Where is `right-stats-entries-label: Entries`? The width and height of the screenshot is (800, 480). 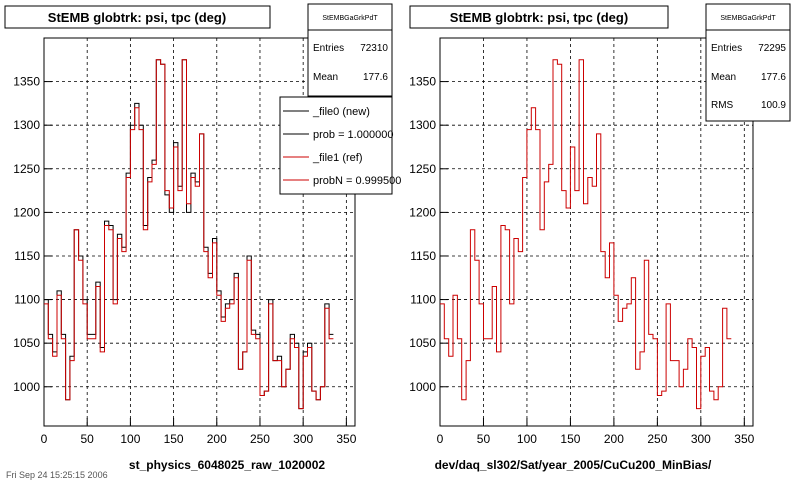 right-stats-entries-label: Entries is located at coordinates (726, 48).